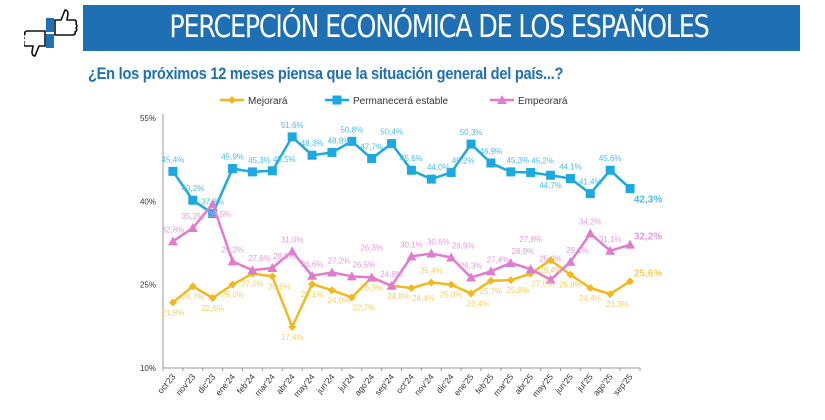 The image size is (825, 420). What do you see at coordinates (438, 167) in the screenshot?
I see `data-label: 44,0%` at bounding box center [438, 167].